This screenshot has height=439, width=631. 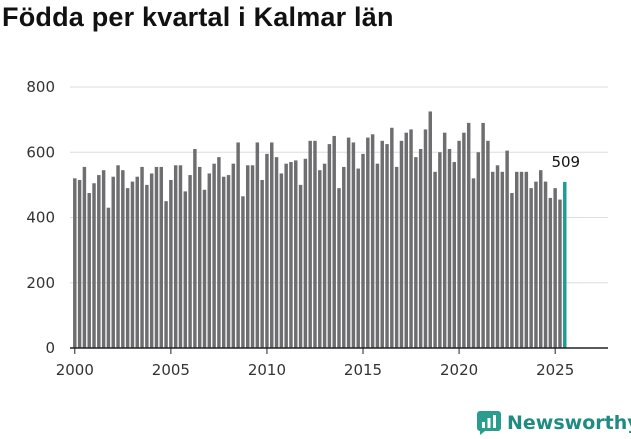 What do you see at coordinates (267, 370) in the screenshot?
I see `x-tick-label: 2010` at bounding box center [267, 370].